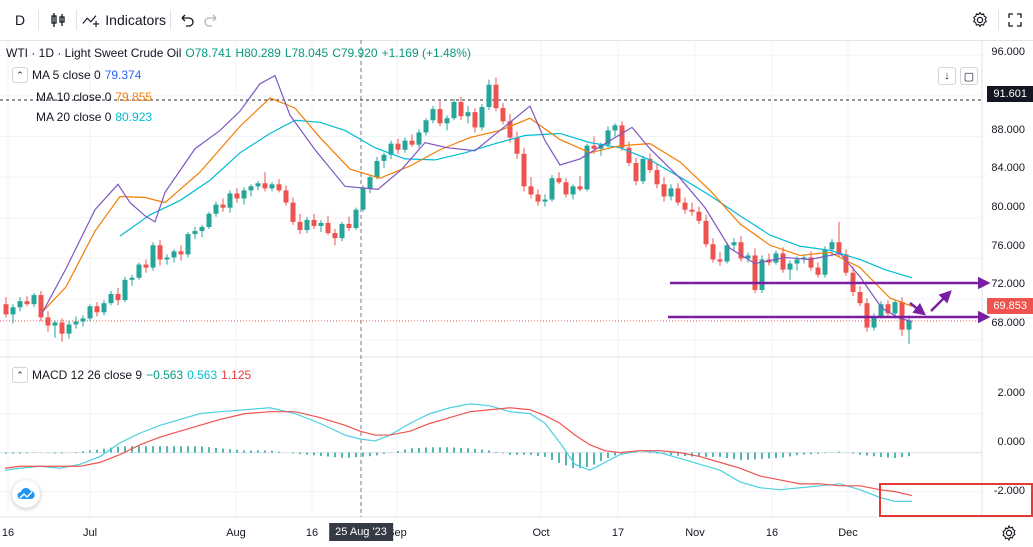 This screenshot has height=547, width=1033. I want to click on price-tick: 84.000, so click(1008, 168).